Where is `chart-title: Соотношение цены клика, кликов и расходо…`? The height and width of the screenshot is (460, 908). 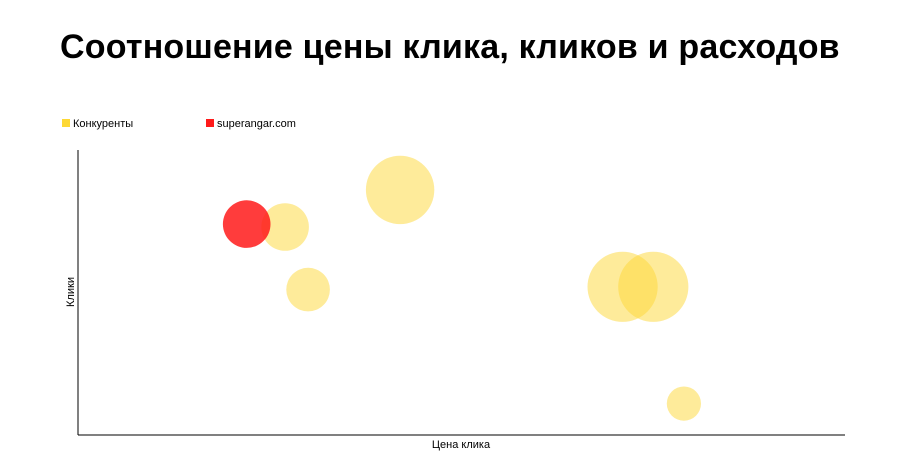 chart-title: Соотношение цены клика, кликов и расходо… is located at coordinates (450, 47).